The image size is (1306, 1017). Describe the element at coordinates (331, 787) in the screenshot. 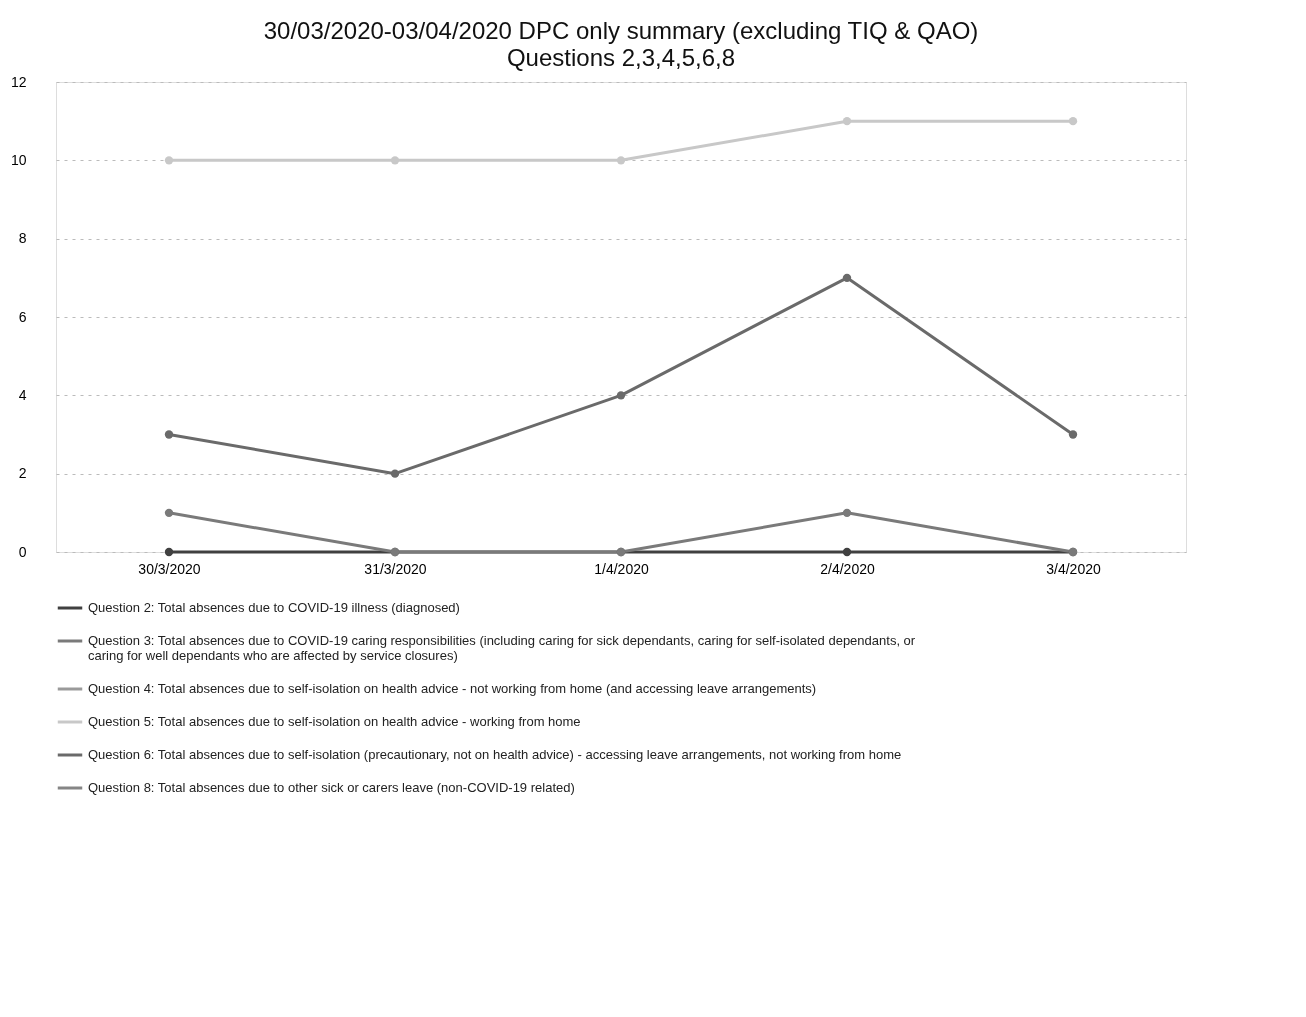

I see `legend-label: Question 8: Total absences due to other sick or carers leave (non-COVID-19 related)` at that location.